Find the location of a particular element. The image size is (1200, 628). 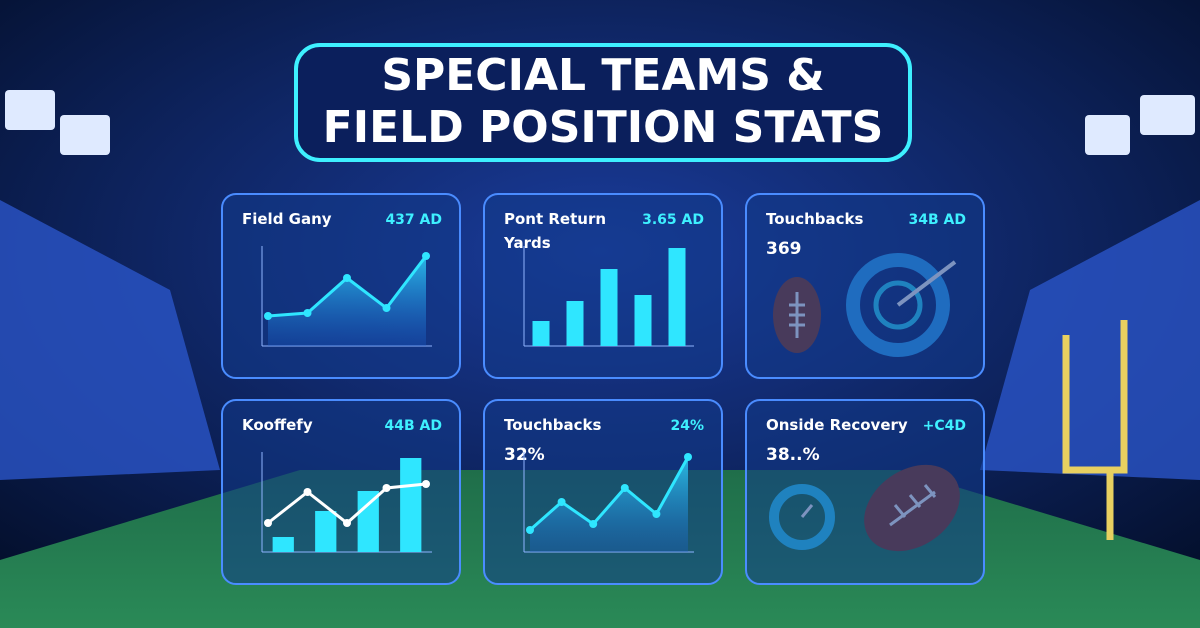

line is located at coordinates (609, 494).